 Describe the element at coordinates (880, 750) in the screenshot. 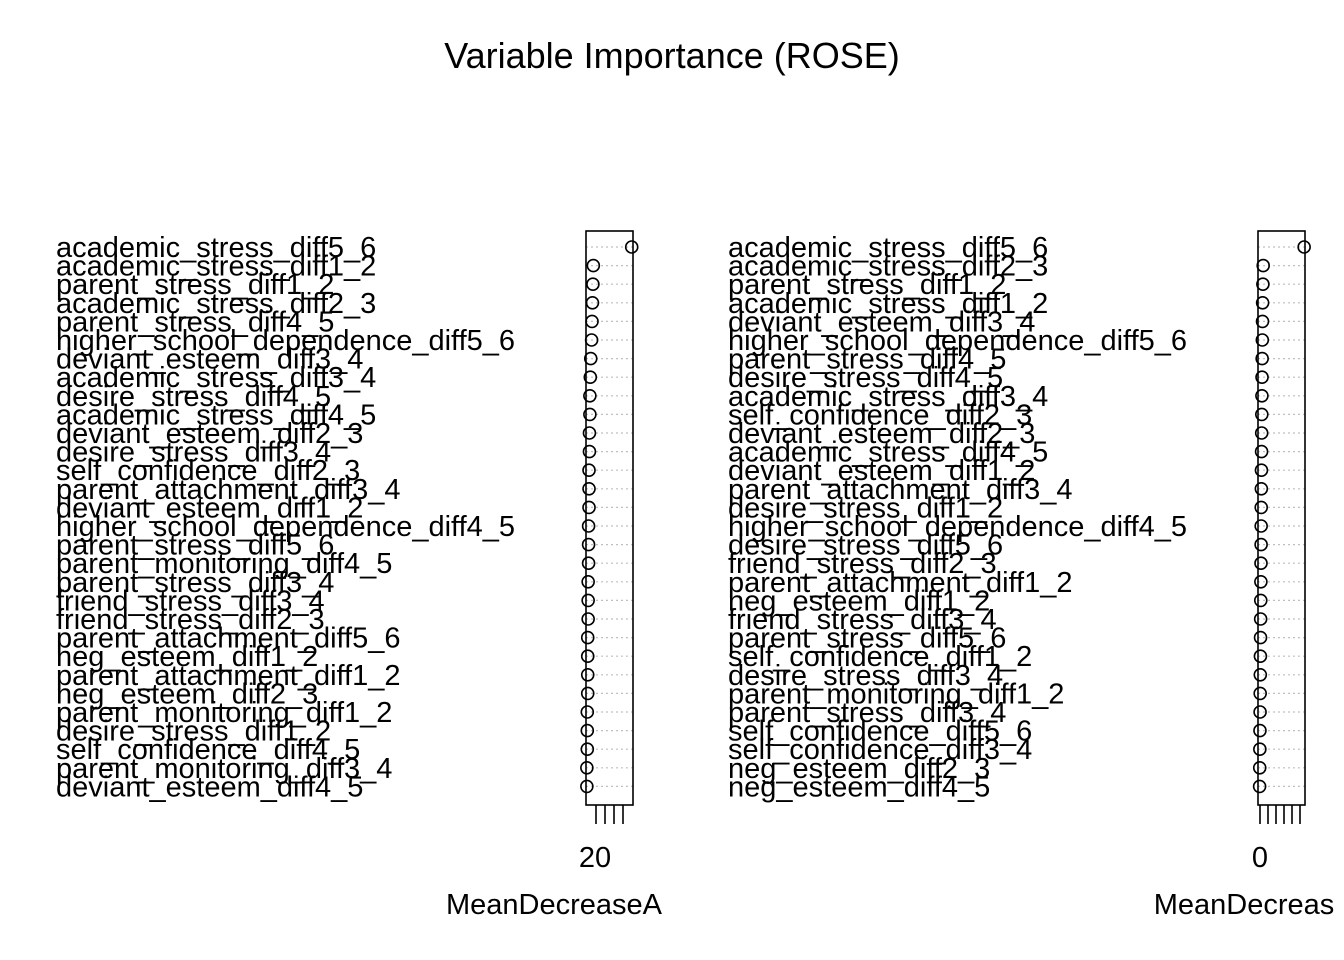

I see `variable-label: self_confidence_diff3_4` at that location.